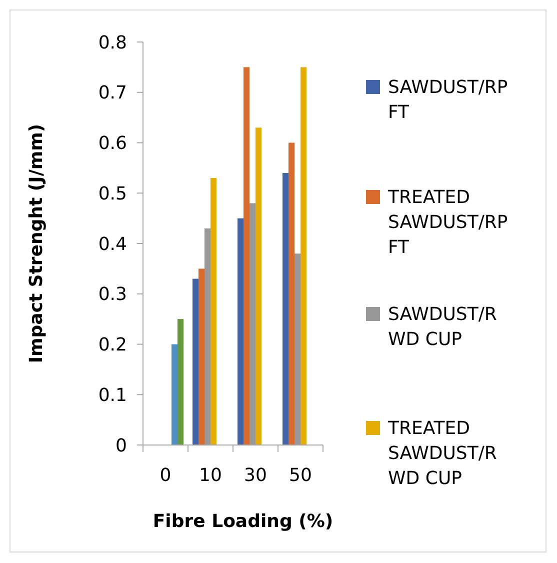  Describe the element at coordinates (112, 93) in the screenshot. I see `y-tick-label: 0.7` at that location.